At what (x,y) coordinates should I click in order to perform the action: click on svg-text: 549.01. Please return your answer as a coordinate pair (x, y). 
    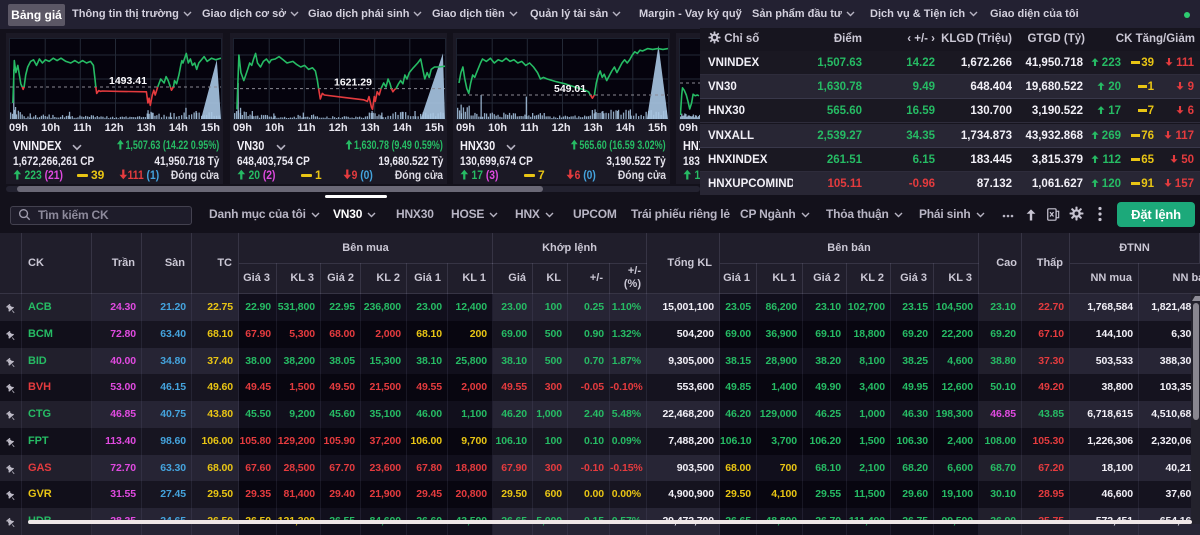
    Looking at the image, I should click on (570, 89).